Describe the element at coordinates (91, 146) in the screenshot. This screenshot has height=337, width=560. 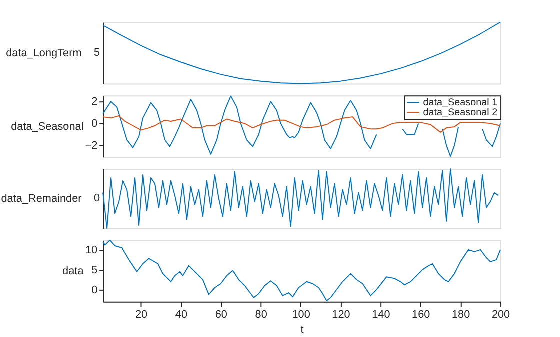
I see `y-tick-label: −2` at that location.